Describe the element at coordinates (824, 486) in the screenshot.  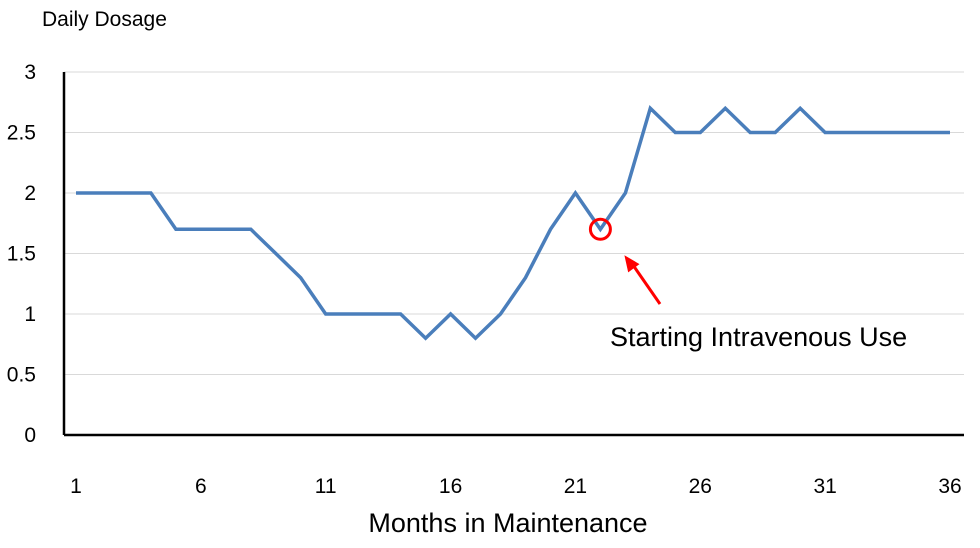
I see `x-tick-label: 31` at that location.